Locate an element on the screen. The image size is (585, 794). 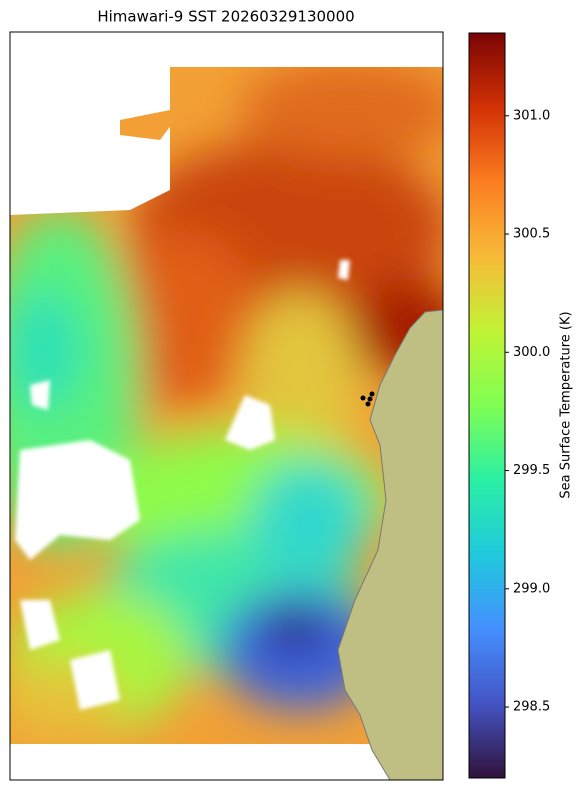
station-markers is located at coordinates (367, 399).